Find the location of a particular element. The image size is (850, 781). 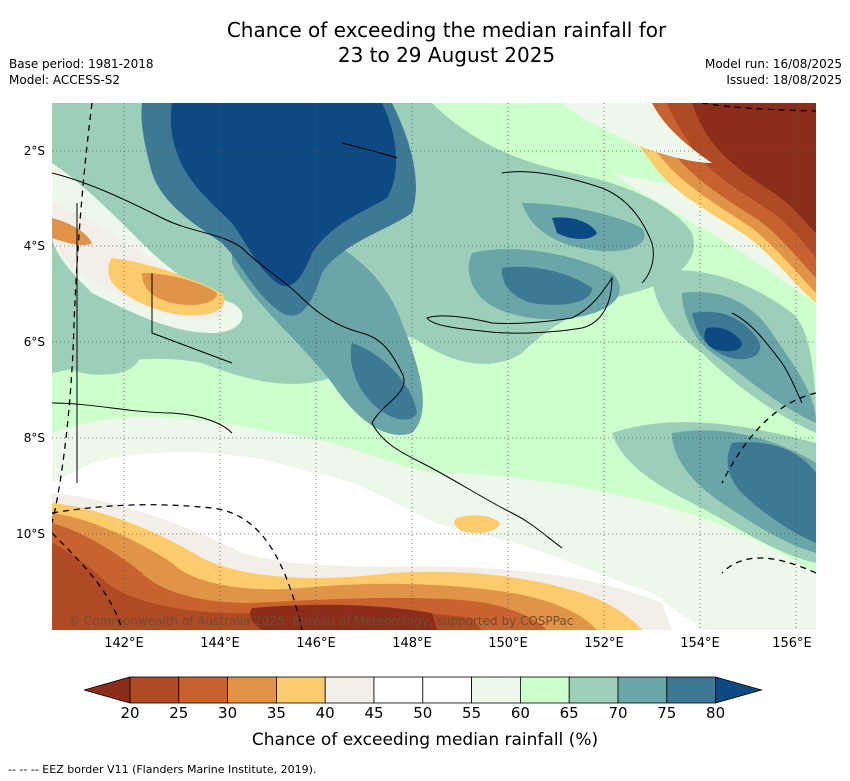

lon-label-154e: 154°E is located at coordinates (700, 643).